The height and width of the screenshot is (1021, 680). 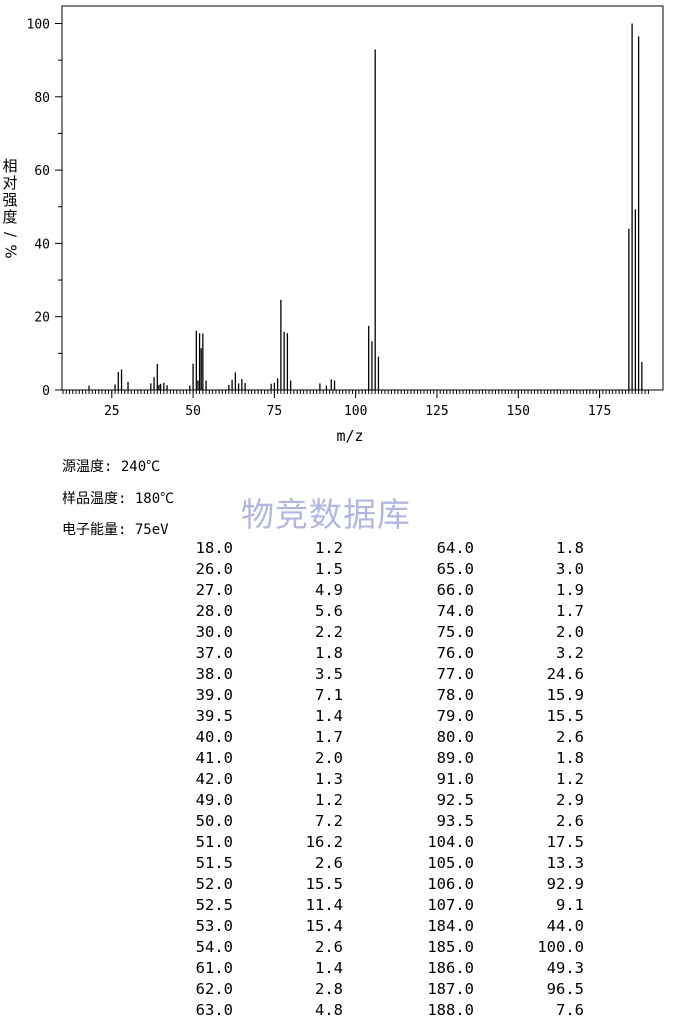 What do you see at coordinates (436, 411) in the screenshot?
I see `x-tick-label: 125` at bounding box center [436, 411].